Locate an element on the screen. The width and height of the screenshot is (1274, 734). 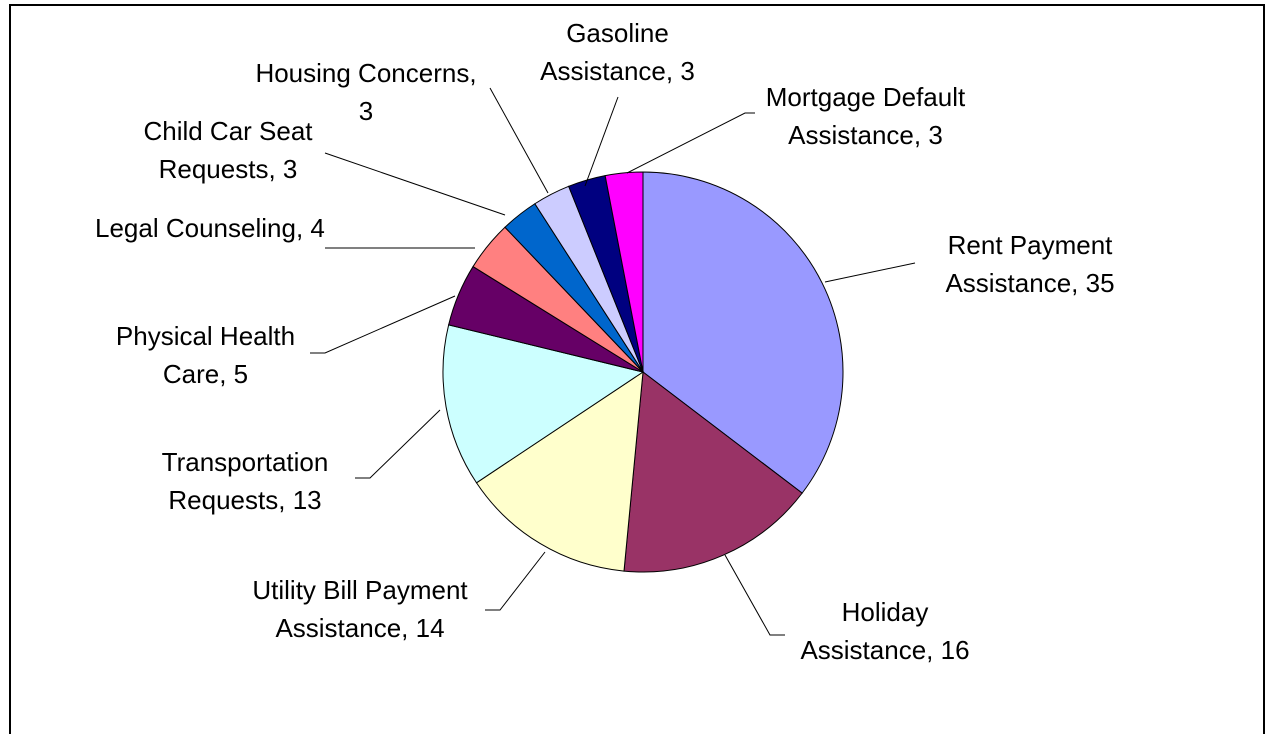
label-category: Legal Counseling is located at coordinates (195, 228).